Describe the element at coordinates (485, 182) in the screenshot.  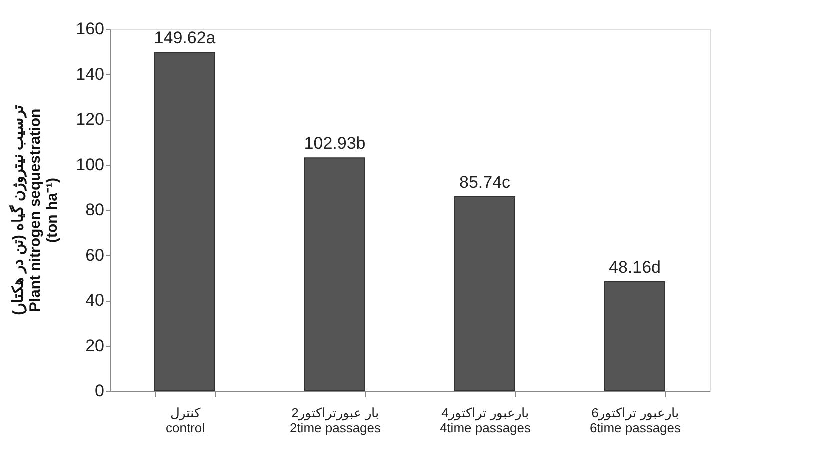
I see `data-label: 85.74c` at that location.